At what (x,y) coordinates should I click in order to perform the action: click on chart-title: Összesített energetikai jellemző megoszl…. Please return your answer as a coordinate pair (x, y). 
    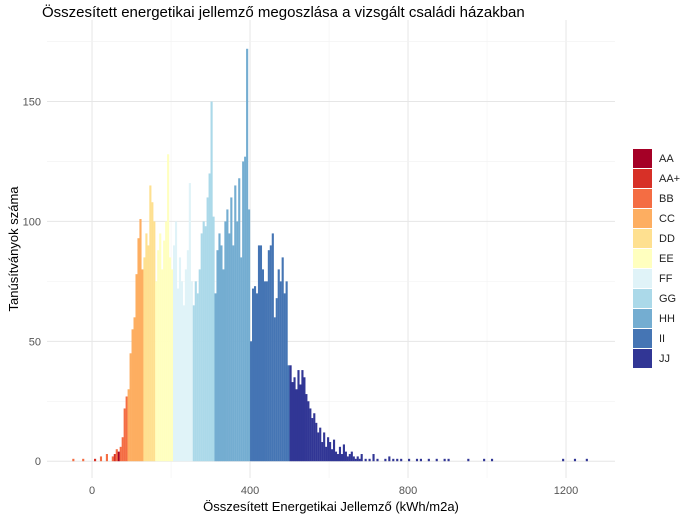
    Looking at the image, I should click on (283, 12).